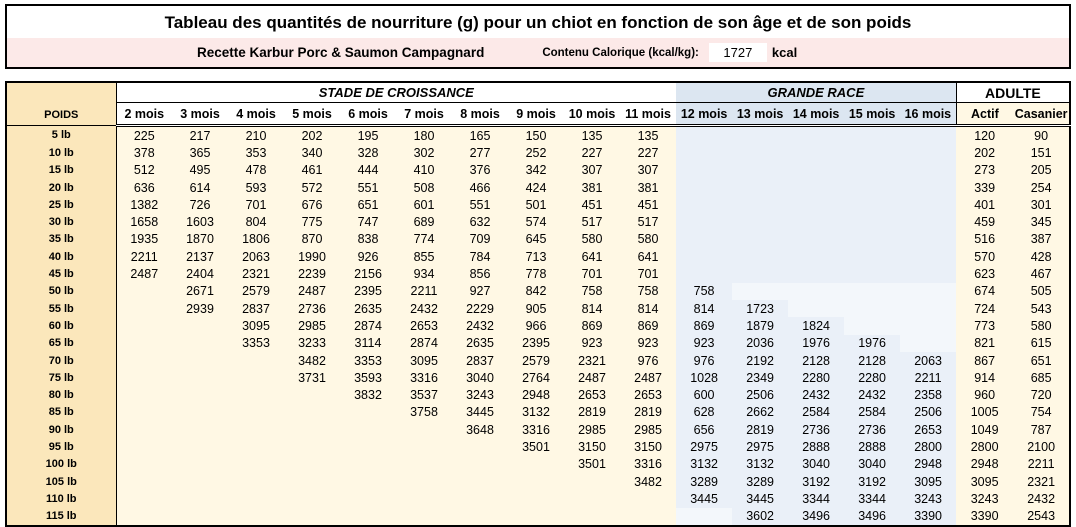  I want to click on value-cell: 2063, so click(928, 360).